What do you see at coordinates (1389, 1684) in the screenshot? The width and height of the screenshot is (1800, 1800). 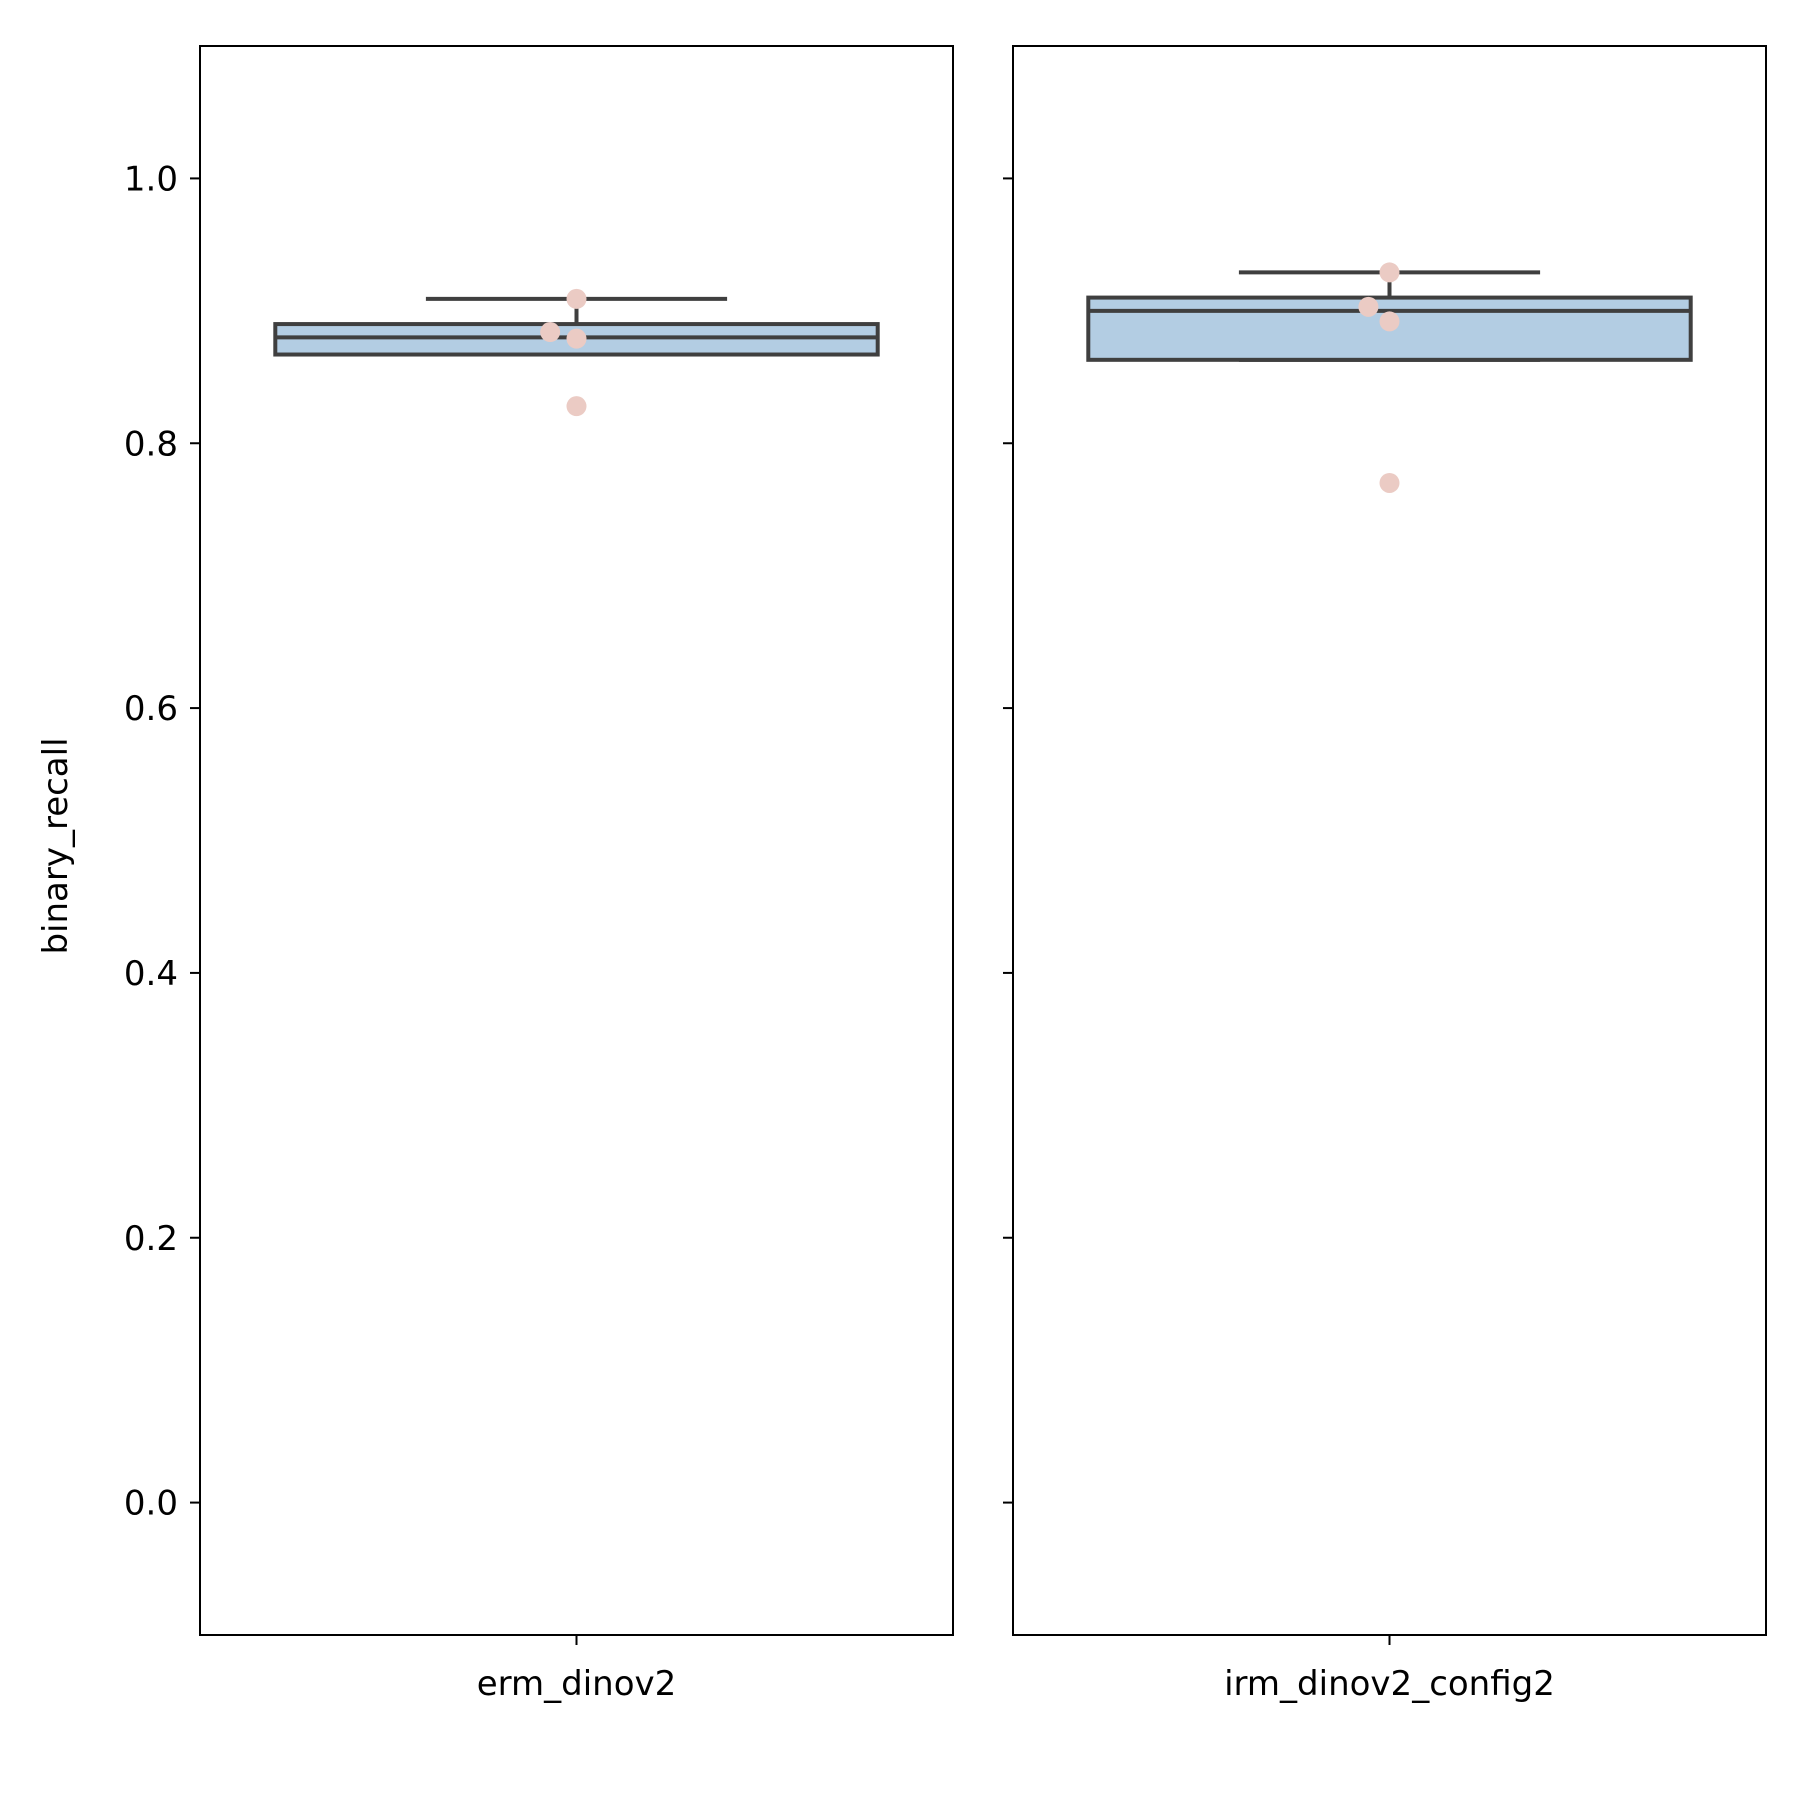 I see `x-tick-label: irm_dinov2_config2` at bounding box center [1389, 1684].